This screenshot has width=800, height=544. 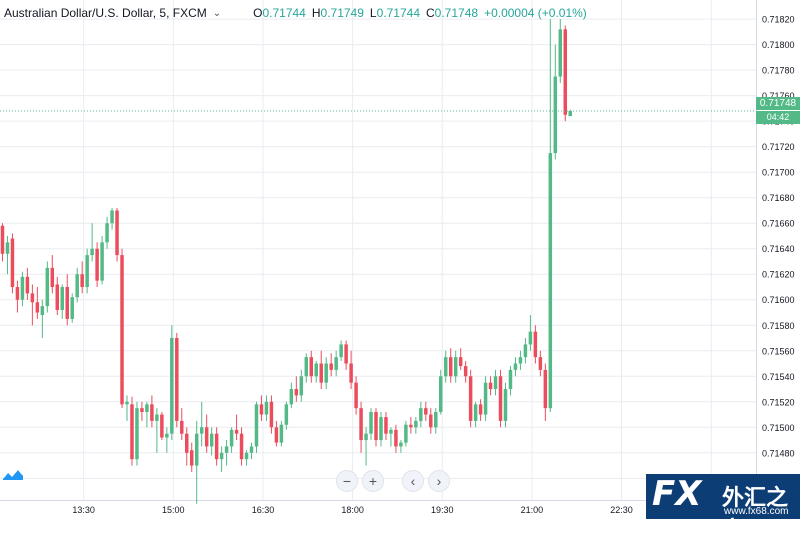 I want to click on y-tick-label: 0.71720, so click(x=778, y=147).